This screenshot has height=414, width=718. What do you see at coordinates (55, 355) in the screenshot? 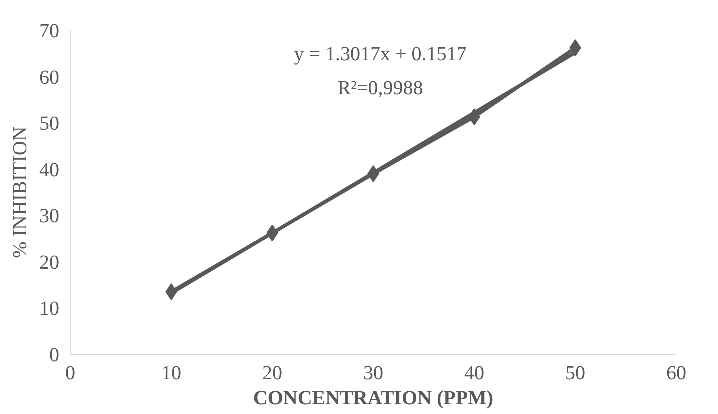
I see `y-tick-label: 0` at bounding box center [55, 355].